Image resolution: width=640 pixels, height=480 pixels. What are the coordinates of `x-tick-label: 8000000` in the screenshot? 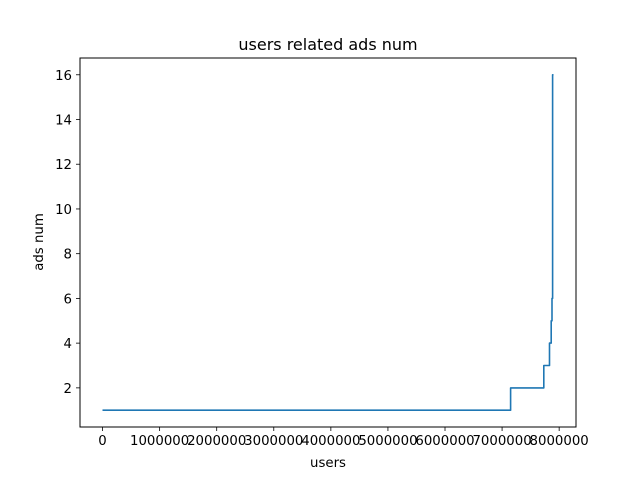 It's located at (559, 441).